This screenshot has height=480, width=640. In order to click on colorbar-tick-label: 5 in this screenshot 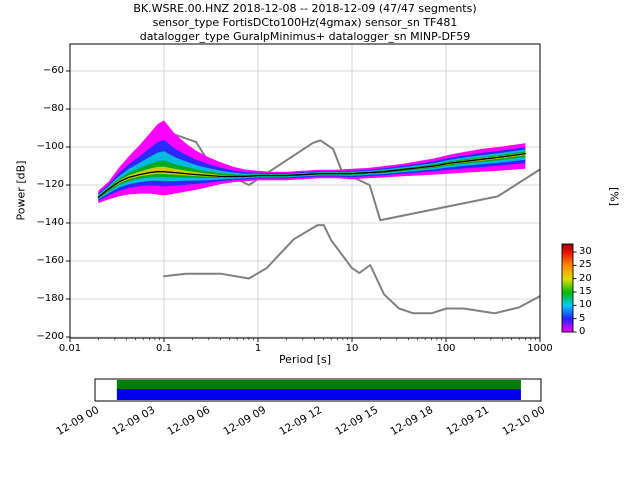, I will do `click(582, 318)`.